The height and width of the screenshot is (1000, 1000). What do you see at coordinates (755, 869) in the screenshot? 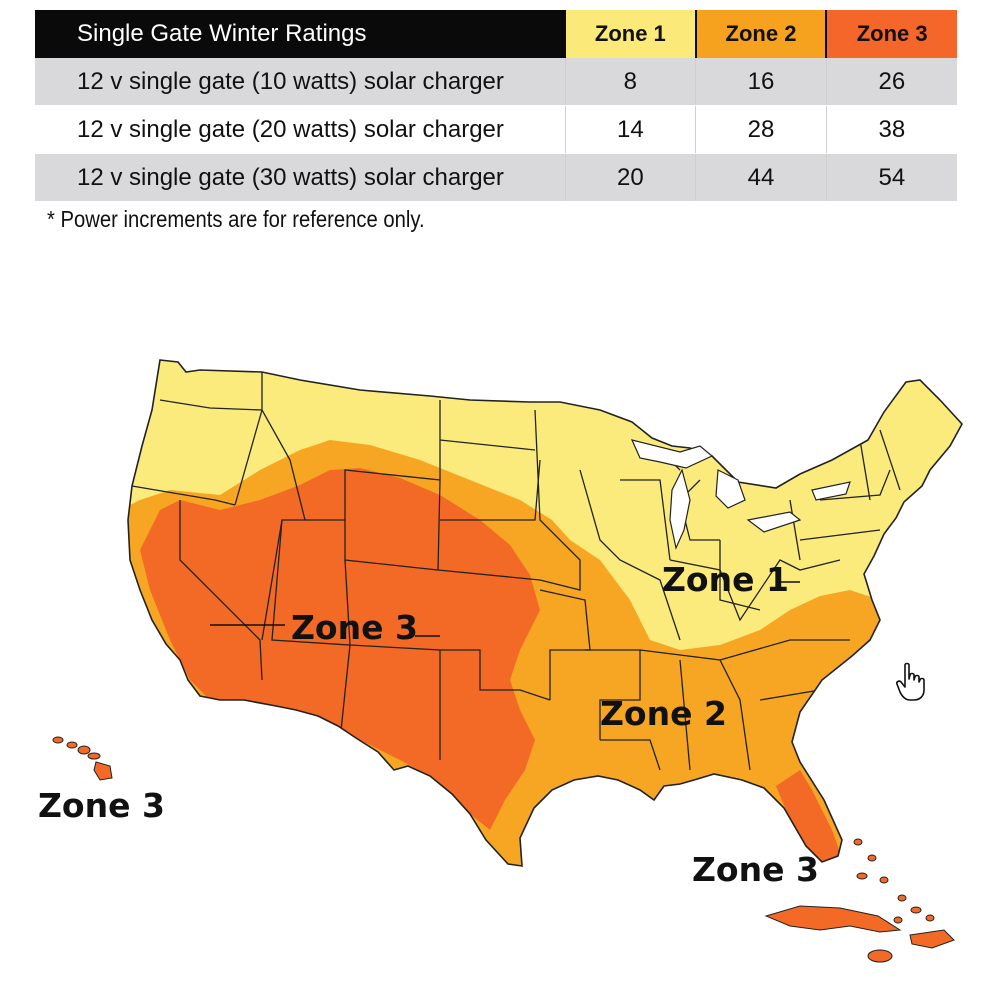
I see `zone-3-caribbean-label: Zone 3` at bounding box center [755, 869].